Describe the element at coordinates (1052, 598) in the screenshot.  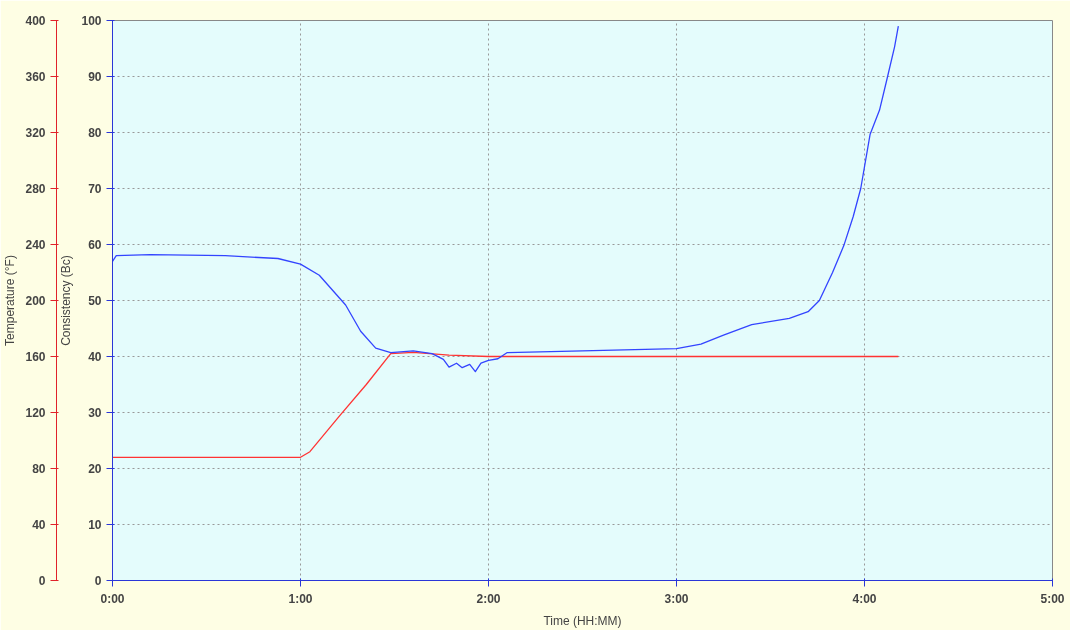
I see `x-tick-label: 5:00` at that location.